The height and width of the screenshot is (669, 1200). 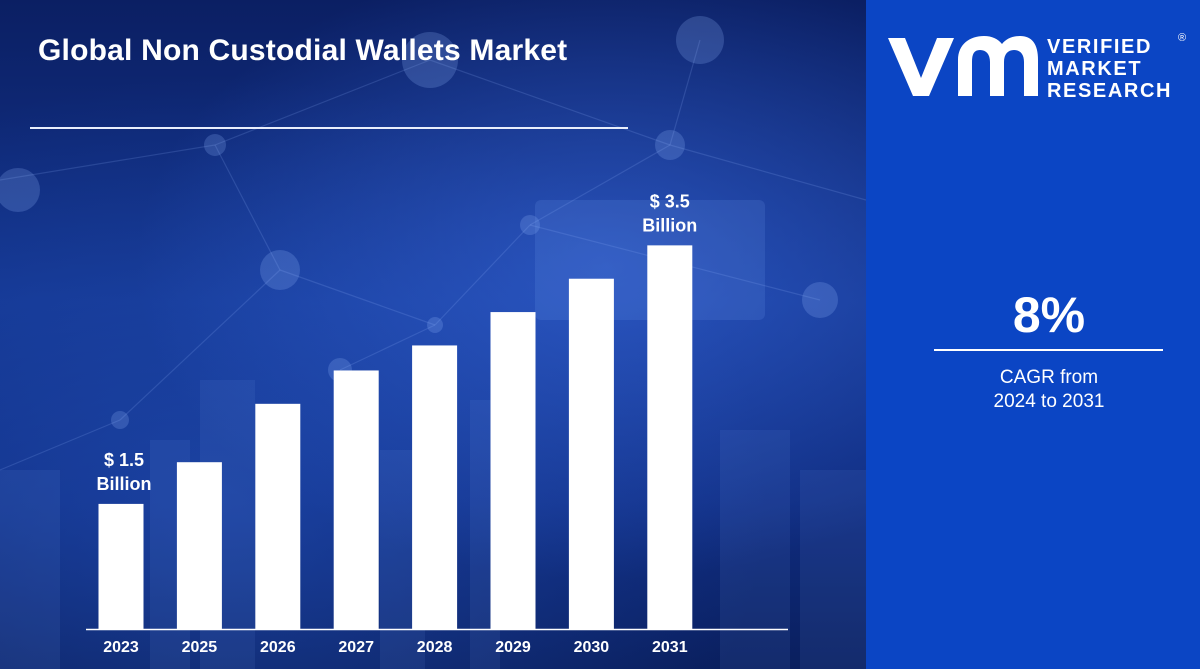 I want to click on bar-2028, so click(x=435, y=487).